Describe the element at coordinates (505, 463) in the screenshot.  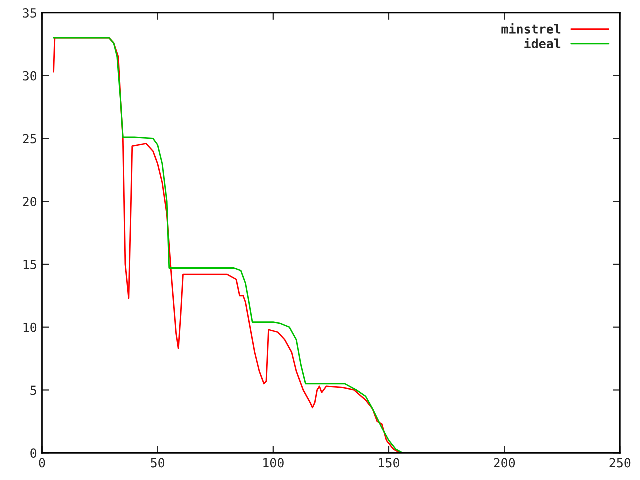
I see `x-tick-label: 200` at that location.